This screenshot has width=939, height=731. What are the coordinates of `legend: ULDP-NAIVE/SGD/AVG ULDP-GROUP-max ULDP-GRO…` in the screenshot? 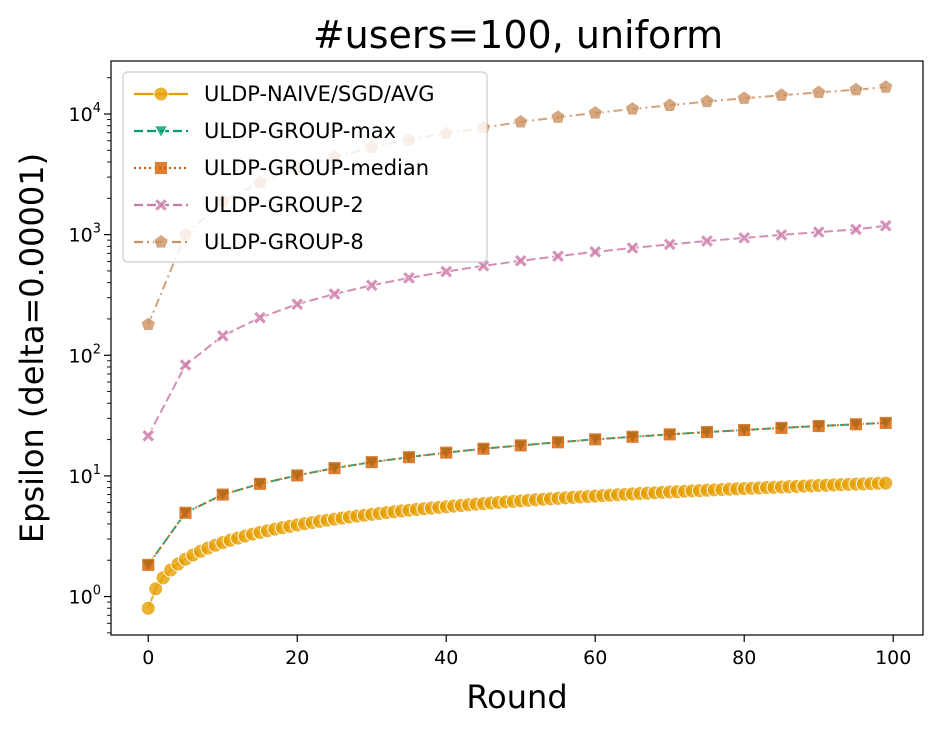 It's located at (305, 167).